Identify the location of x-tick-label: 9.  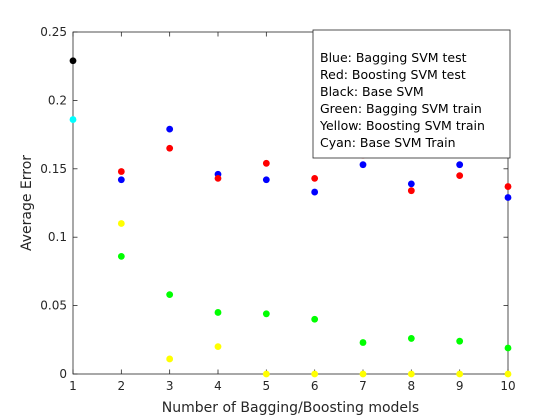
(460, 386).